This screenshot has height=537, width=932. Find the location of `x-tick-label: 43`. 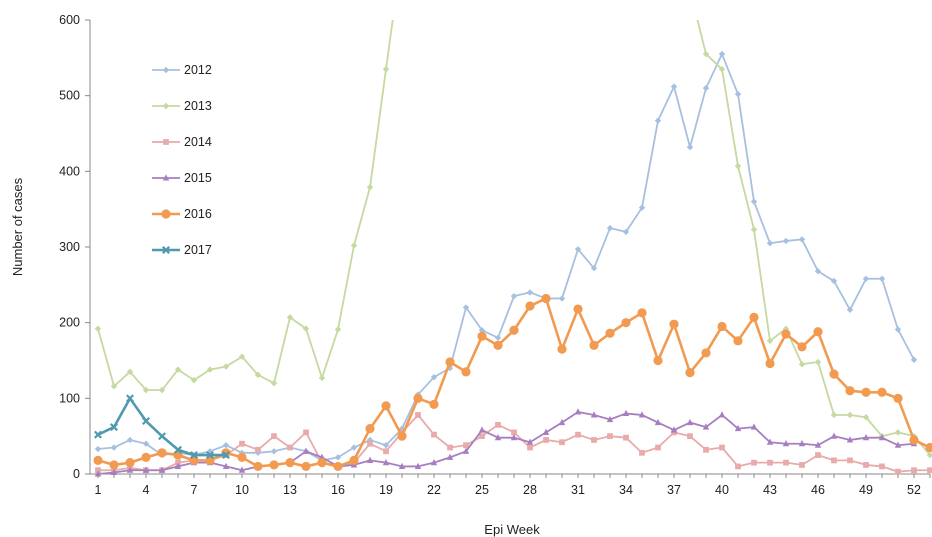

x-tick-label: 43 is located at coordinates (770, 490).